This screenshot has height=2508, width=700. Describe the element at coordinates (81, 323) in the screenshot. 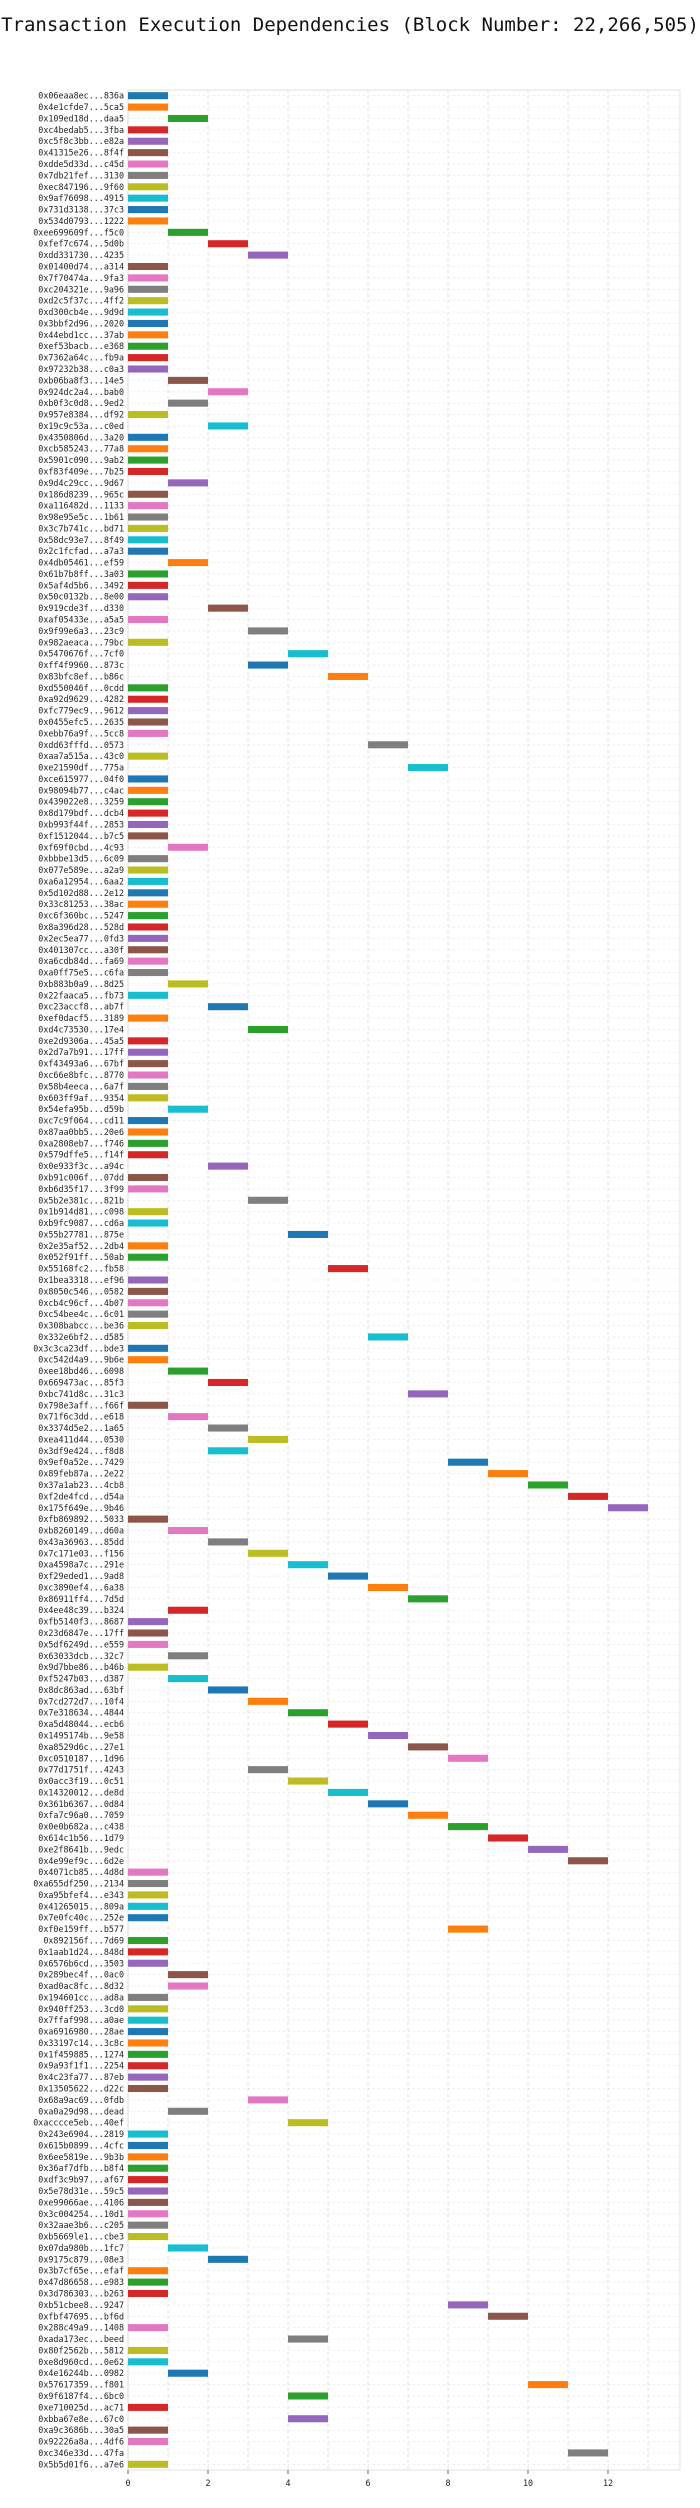

I see `y-tick-label: 0x3bbf2d96...2020` at that location.